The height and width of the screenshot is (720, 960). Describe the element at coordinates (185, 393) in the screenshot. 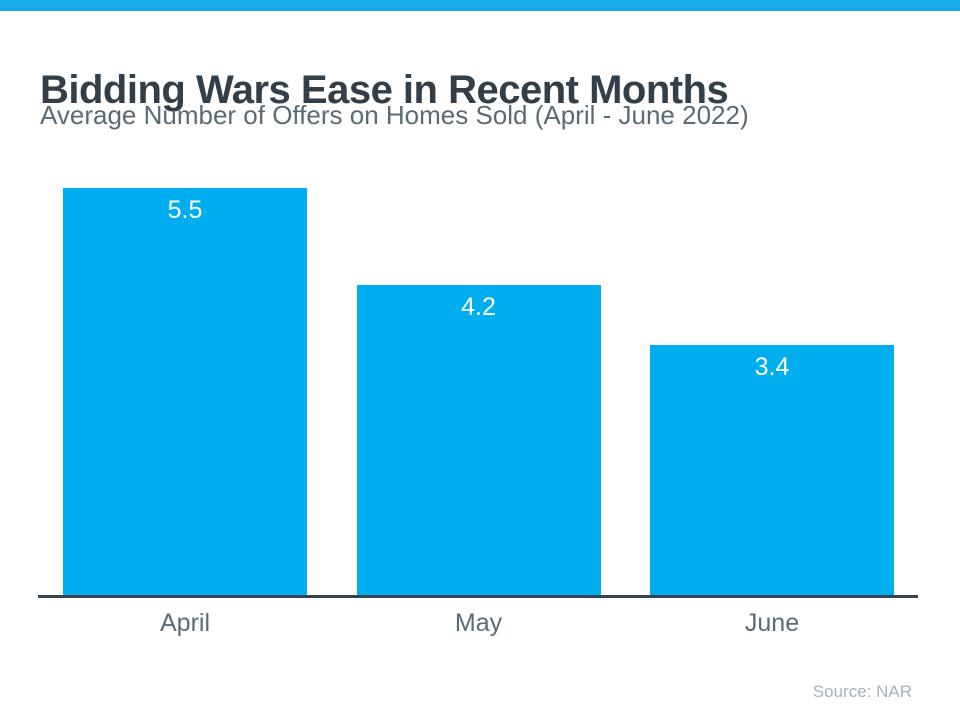

I see `bar-april: 5.5` at that location.